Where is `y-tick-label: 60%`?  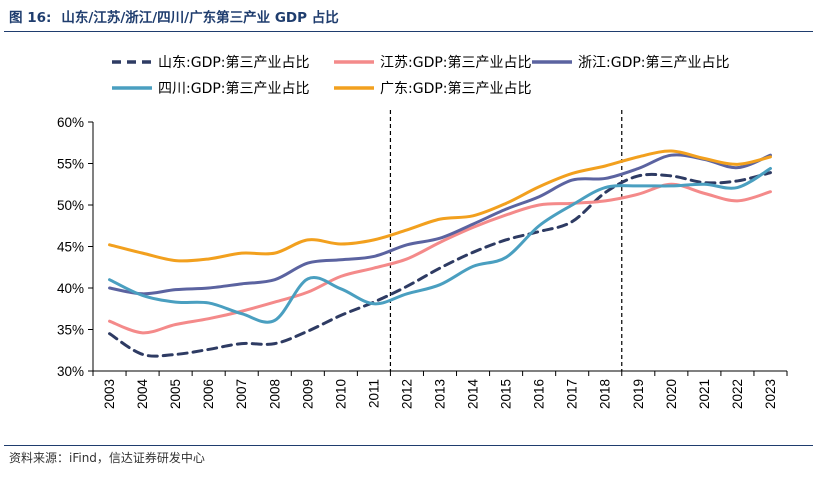 y-tick-label: 60% is located at coordinates (70, 122).